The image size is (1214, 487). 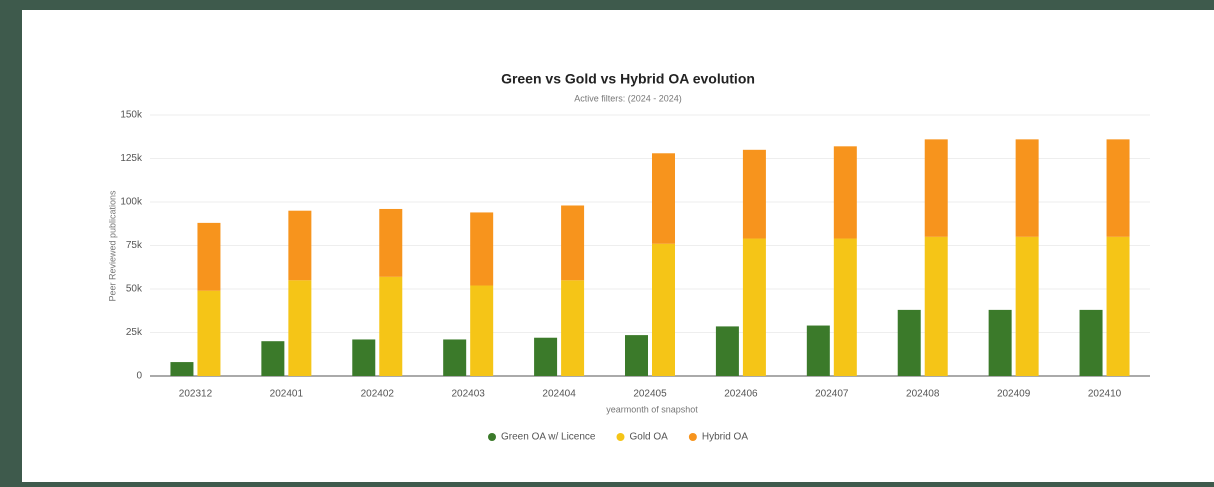 What do you see at coordinates (650, 394) in the screenshot?
I see `x-tick-label: 202405` at bounding box center [650, 394].